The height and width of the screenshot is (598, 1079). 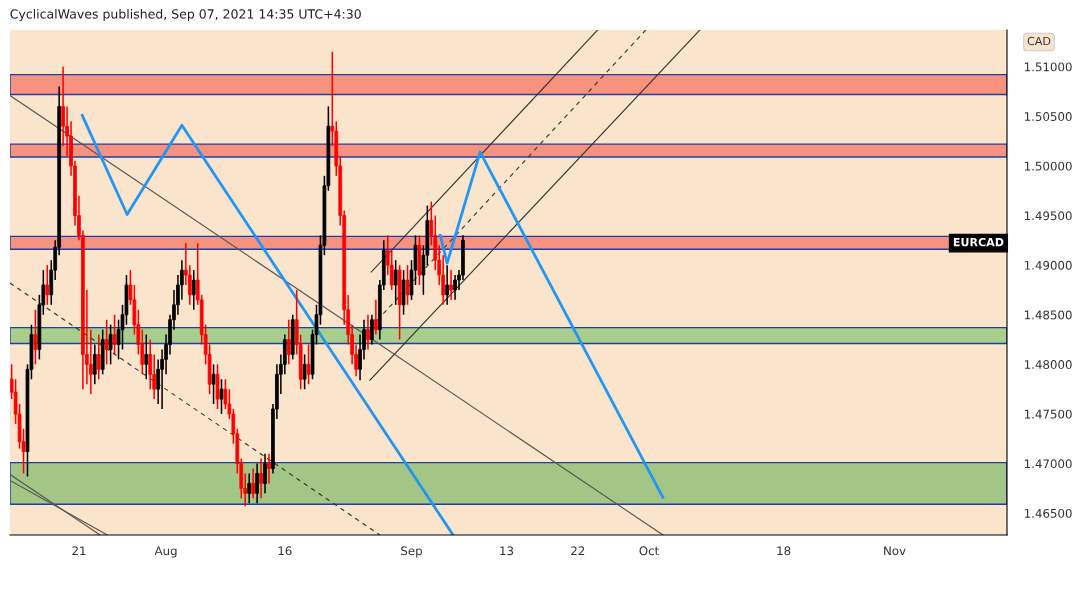 I want to click on annotation: EURCAD, so click(x=978, y=242).